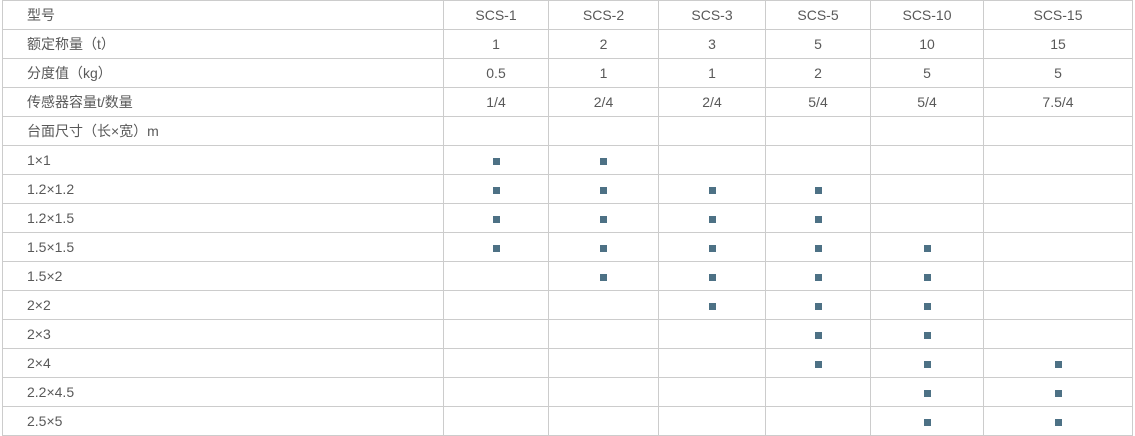  What do you see at coordinates (1058, 102) in the screenshot?
I see `spec-cell: 7.5/4` at bounding box center [1058, 102].